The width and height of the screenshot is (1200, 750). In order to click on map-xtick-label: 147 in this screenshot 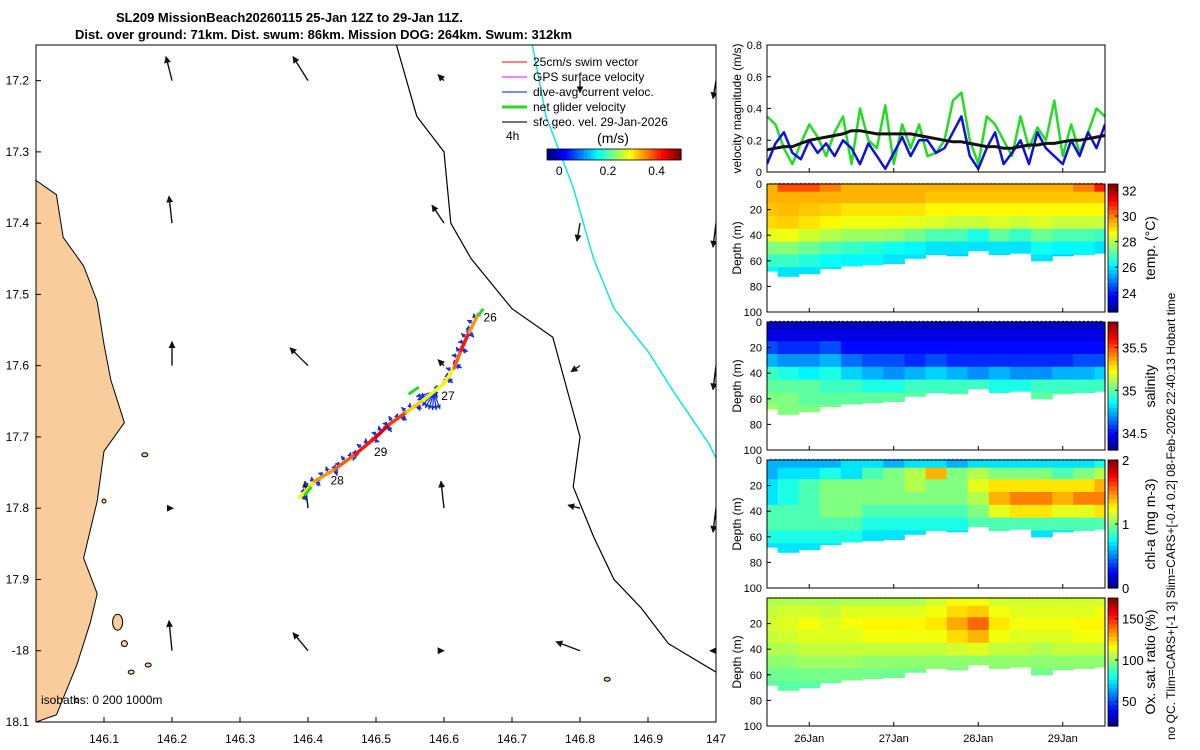, I will do `click(716, 739)`.